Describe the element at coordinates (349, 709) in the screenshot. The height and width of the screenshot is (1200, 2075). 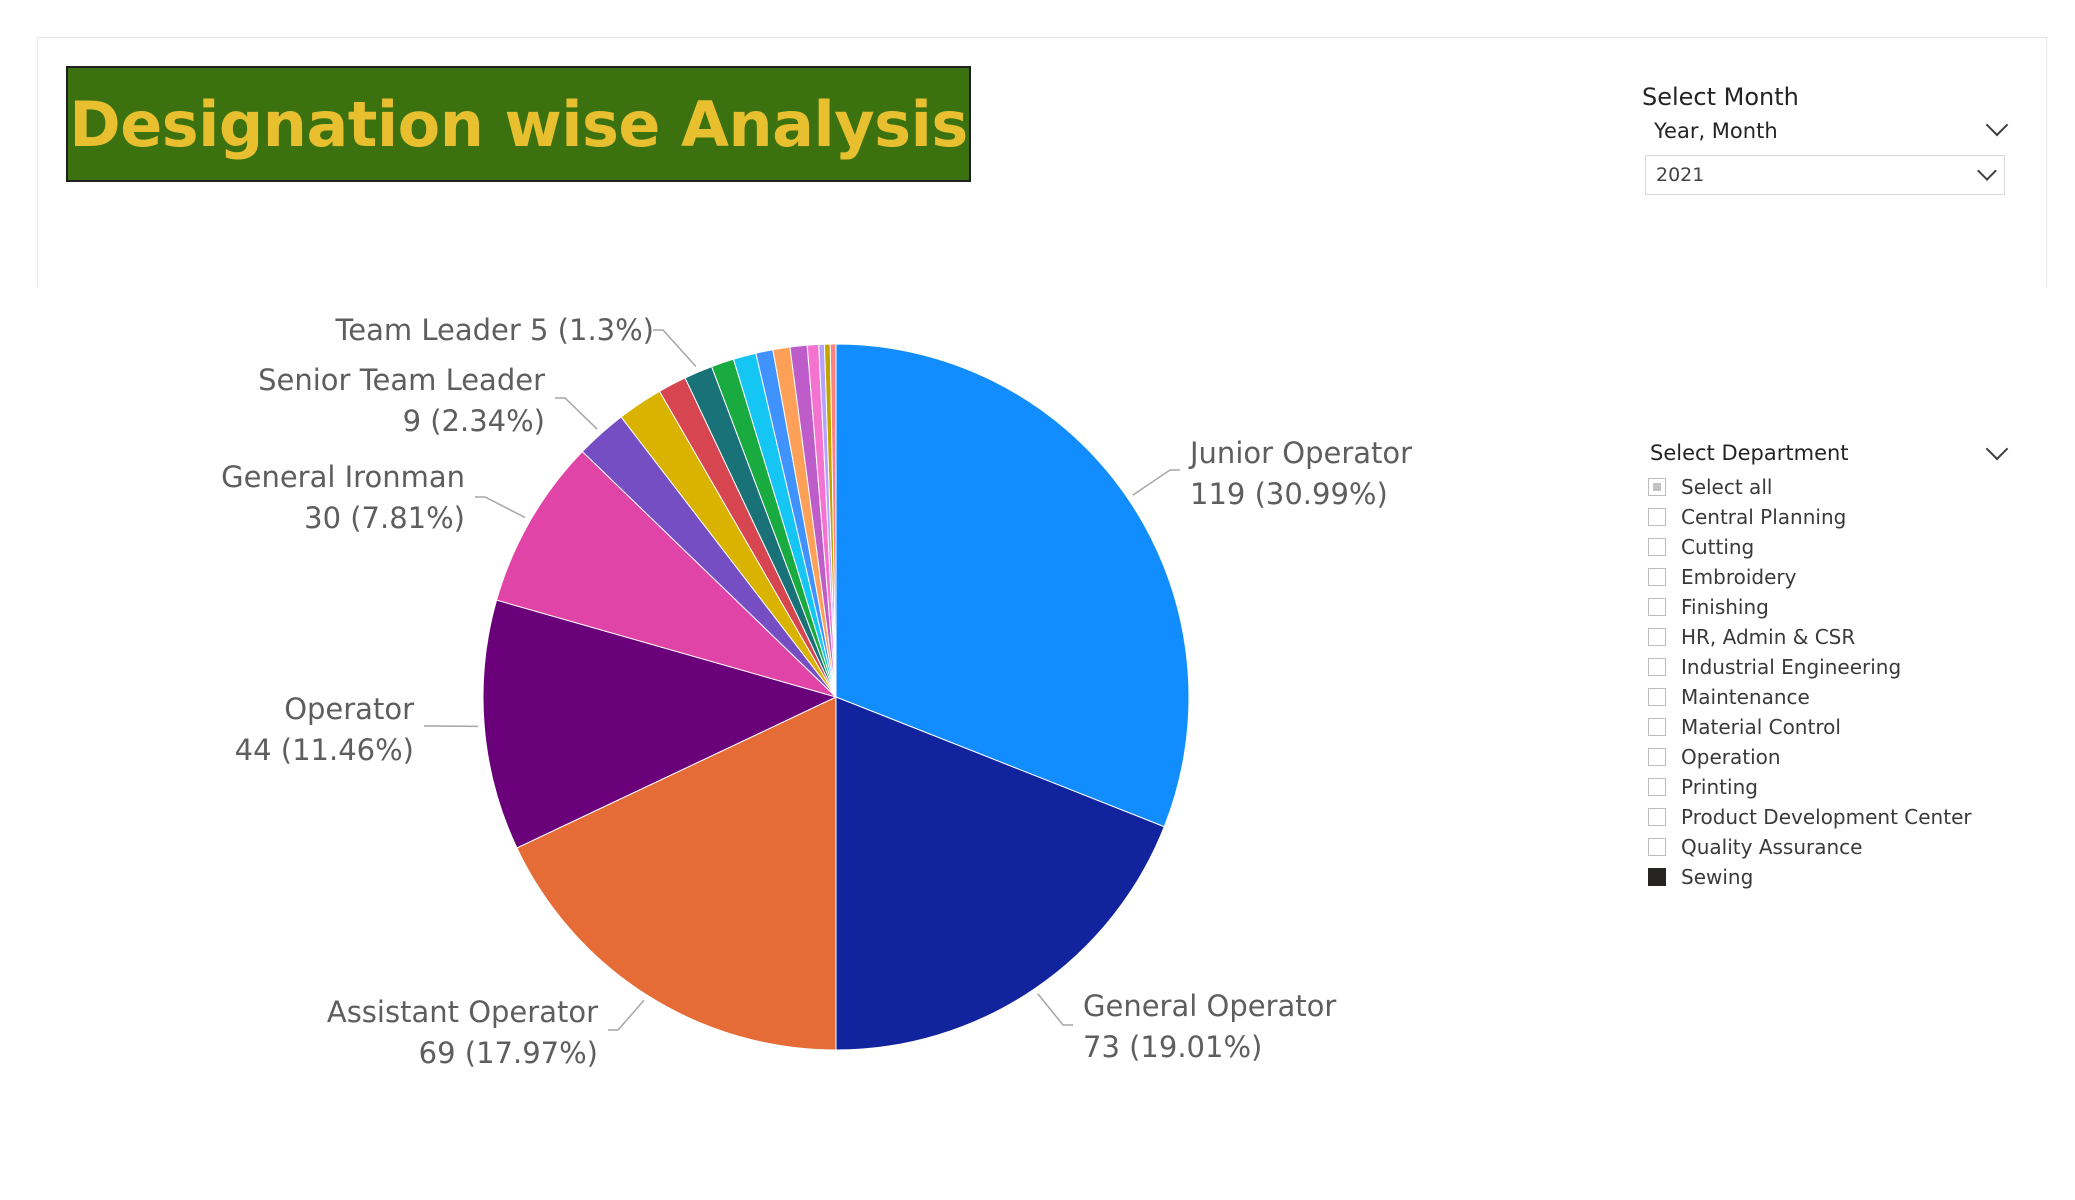
I see `data-label: Operator` at that location.